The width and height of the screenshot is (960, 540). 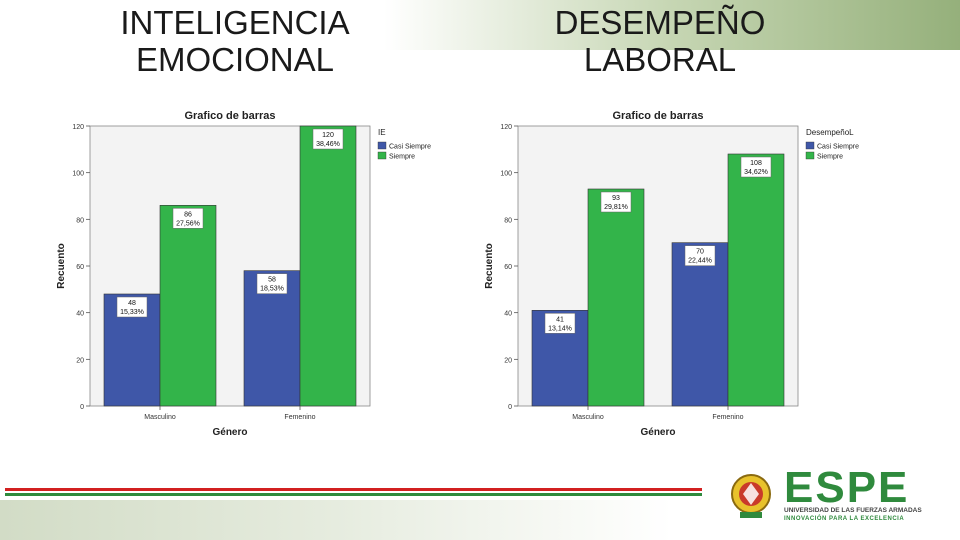 I want to click on top-header-band, so click(x=480, y=25).